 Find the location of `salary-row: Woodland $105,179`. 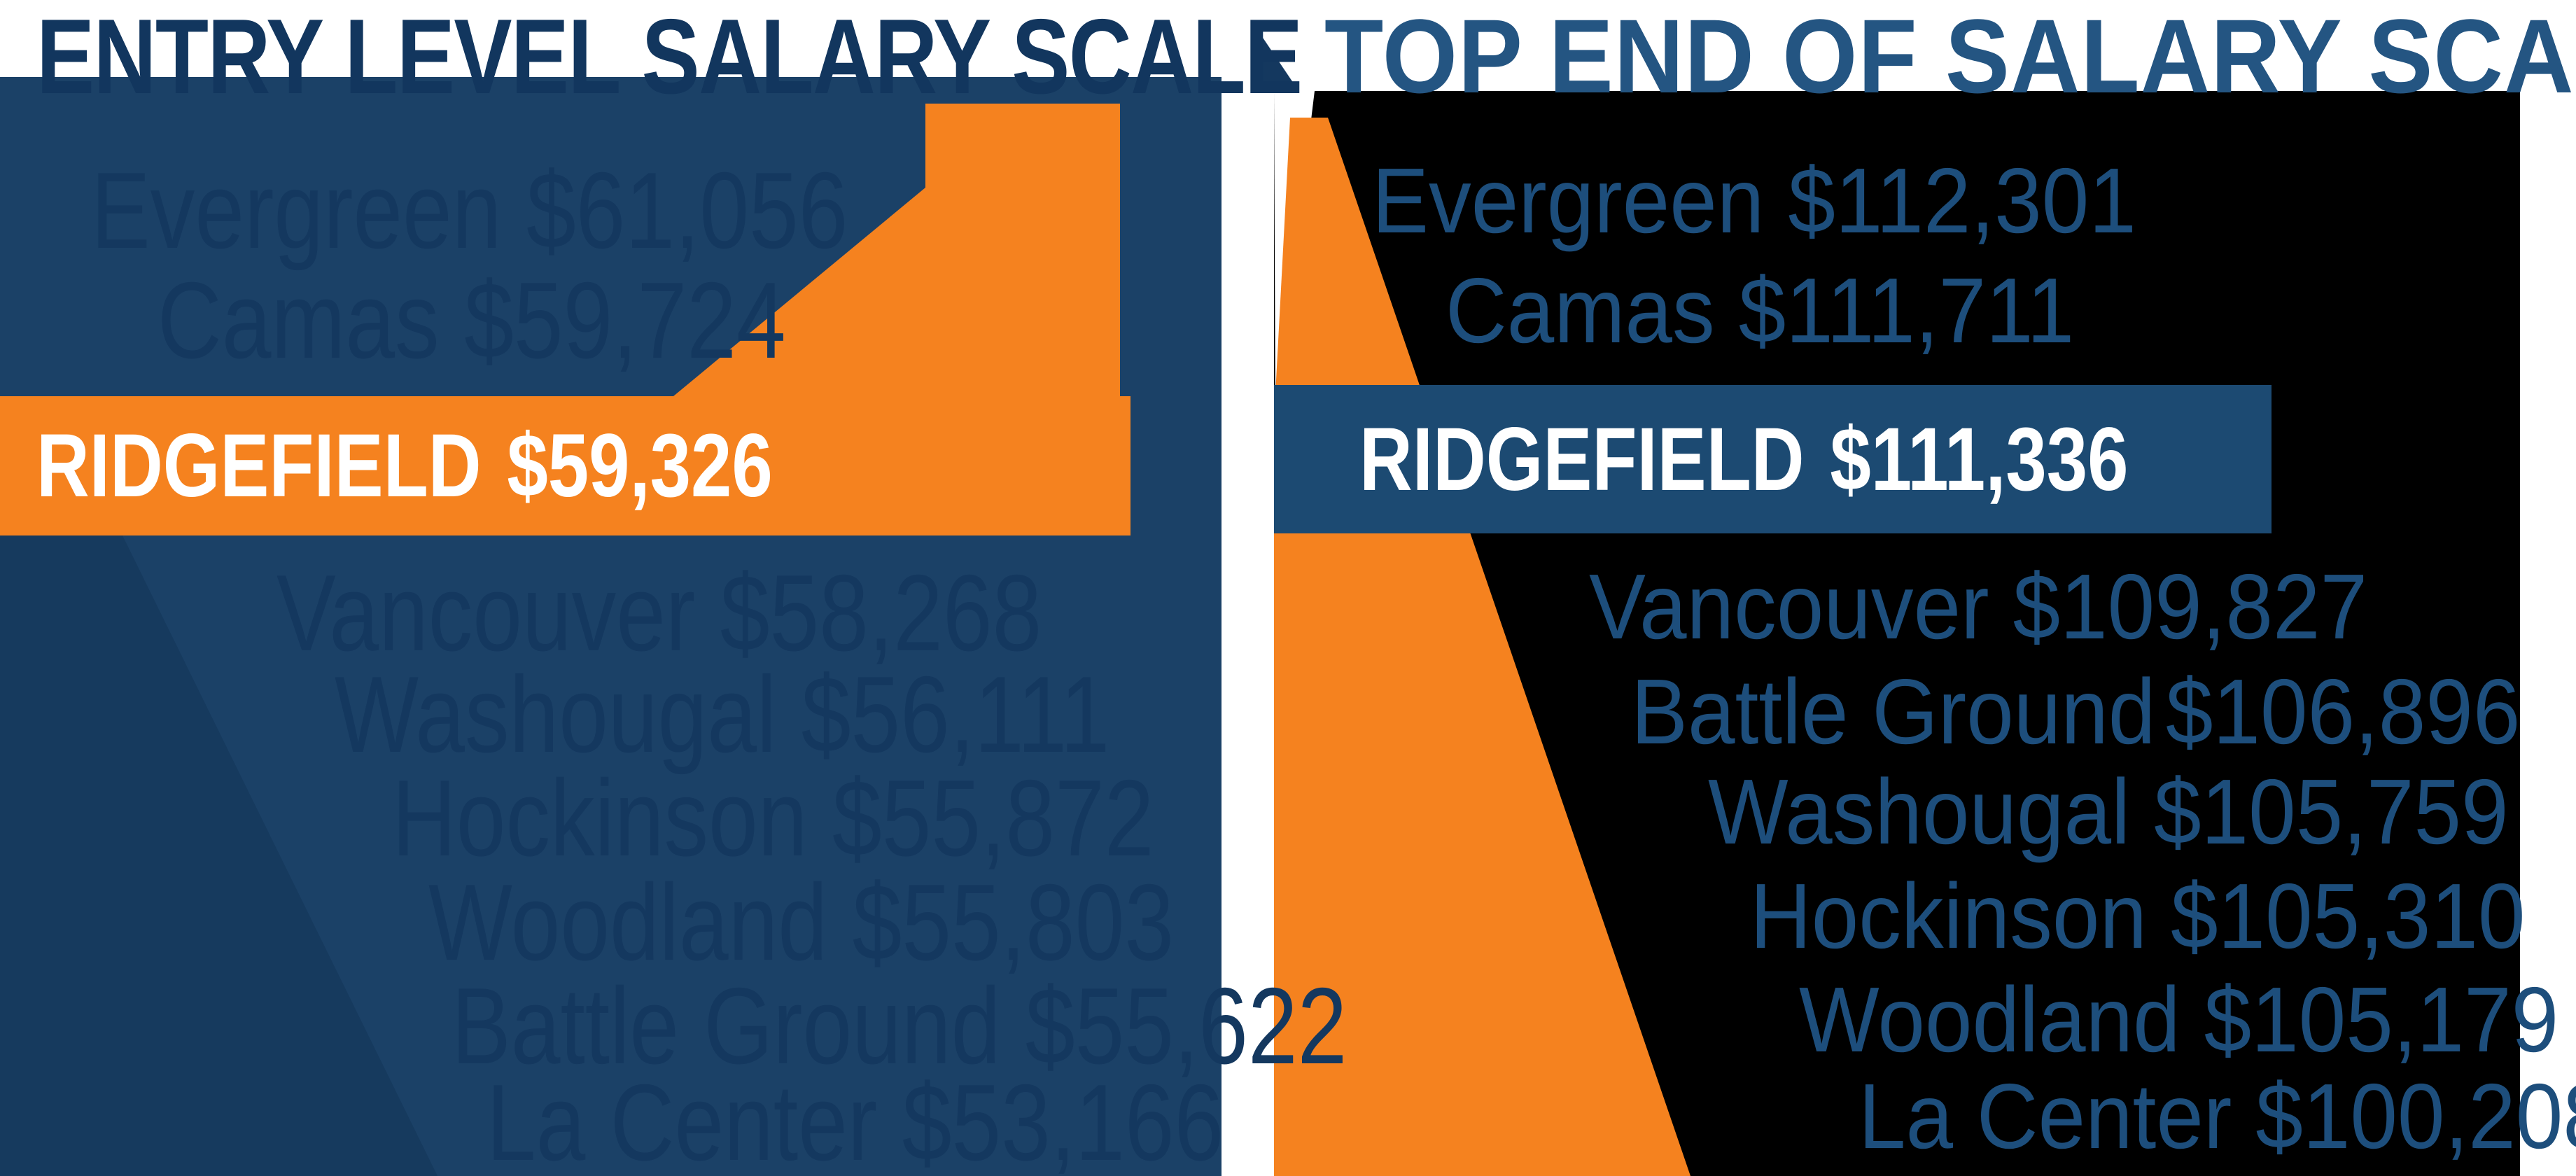

salary-row: Woodland $105,179 is located at coordinates (2178, 1019).